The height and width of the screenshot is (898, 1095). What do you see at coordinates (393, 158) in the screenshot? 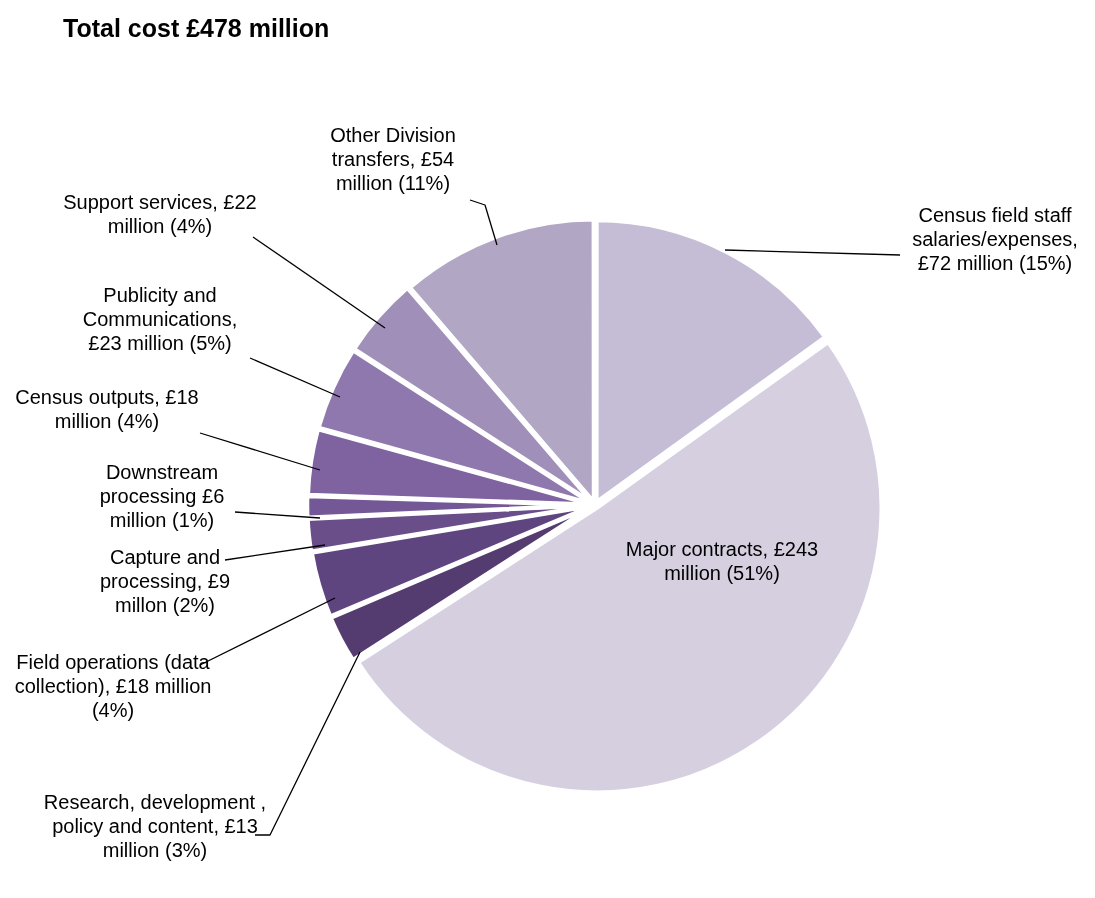
I see `slice-label: Other Division transfers, £54 million (11%)` at bounding box center [393, 158].